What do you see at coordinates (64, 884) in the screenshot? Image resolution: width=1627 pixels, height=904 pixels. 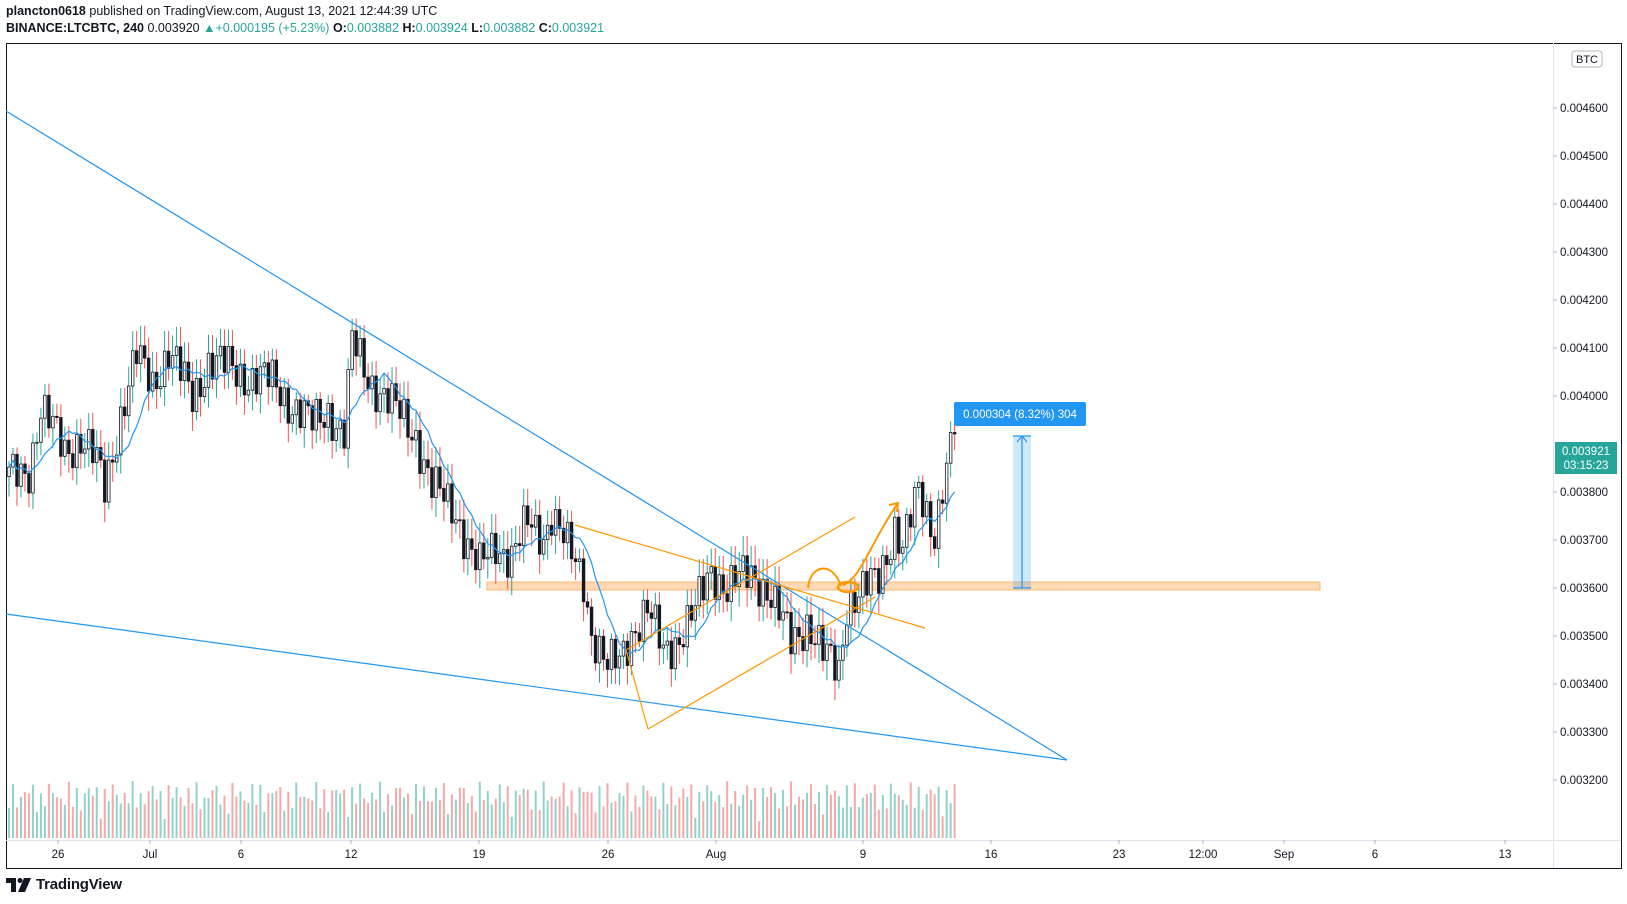 I see `brand-logo: TradingView` at bounding box center [64, 884].